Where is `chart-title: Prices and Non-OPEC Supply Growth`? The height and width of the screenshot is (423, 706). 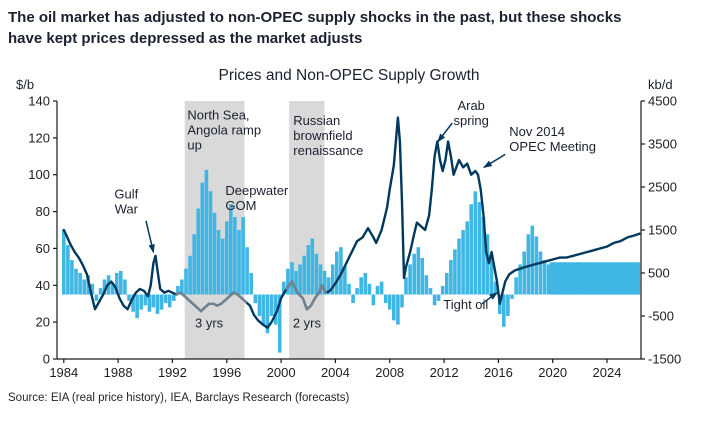 chart-title: Prices and Non-OPEC Supply Growth is located at coordinates (348, 75).